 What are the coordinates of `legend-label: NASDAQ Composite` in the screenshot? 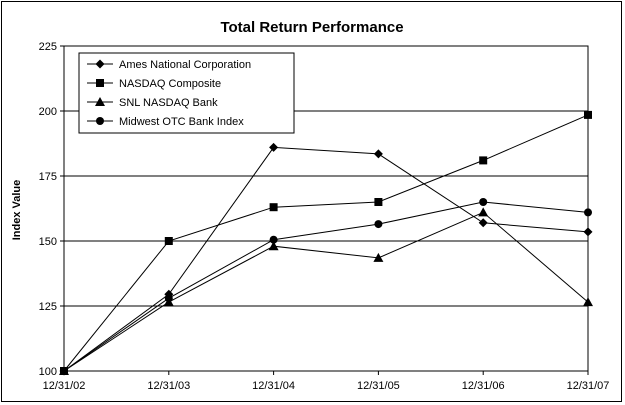 It's located at (170, 84).